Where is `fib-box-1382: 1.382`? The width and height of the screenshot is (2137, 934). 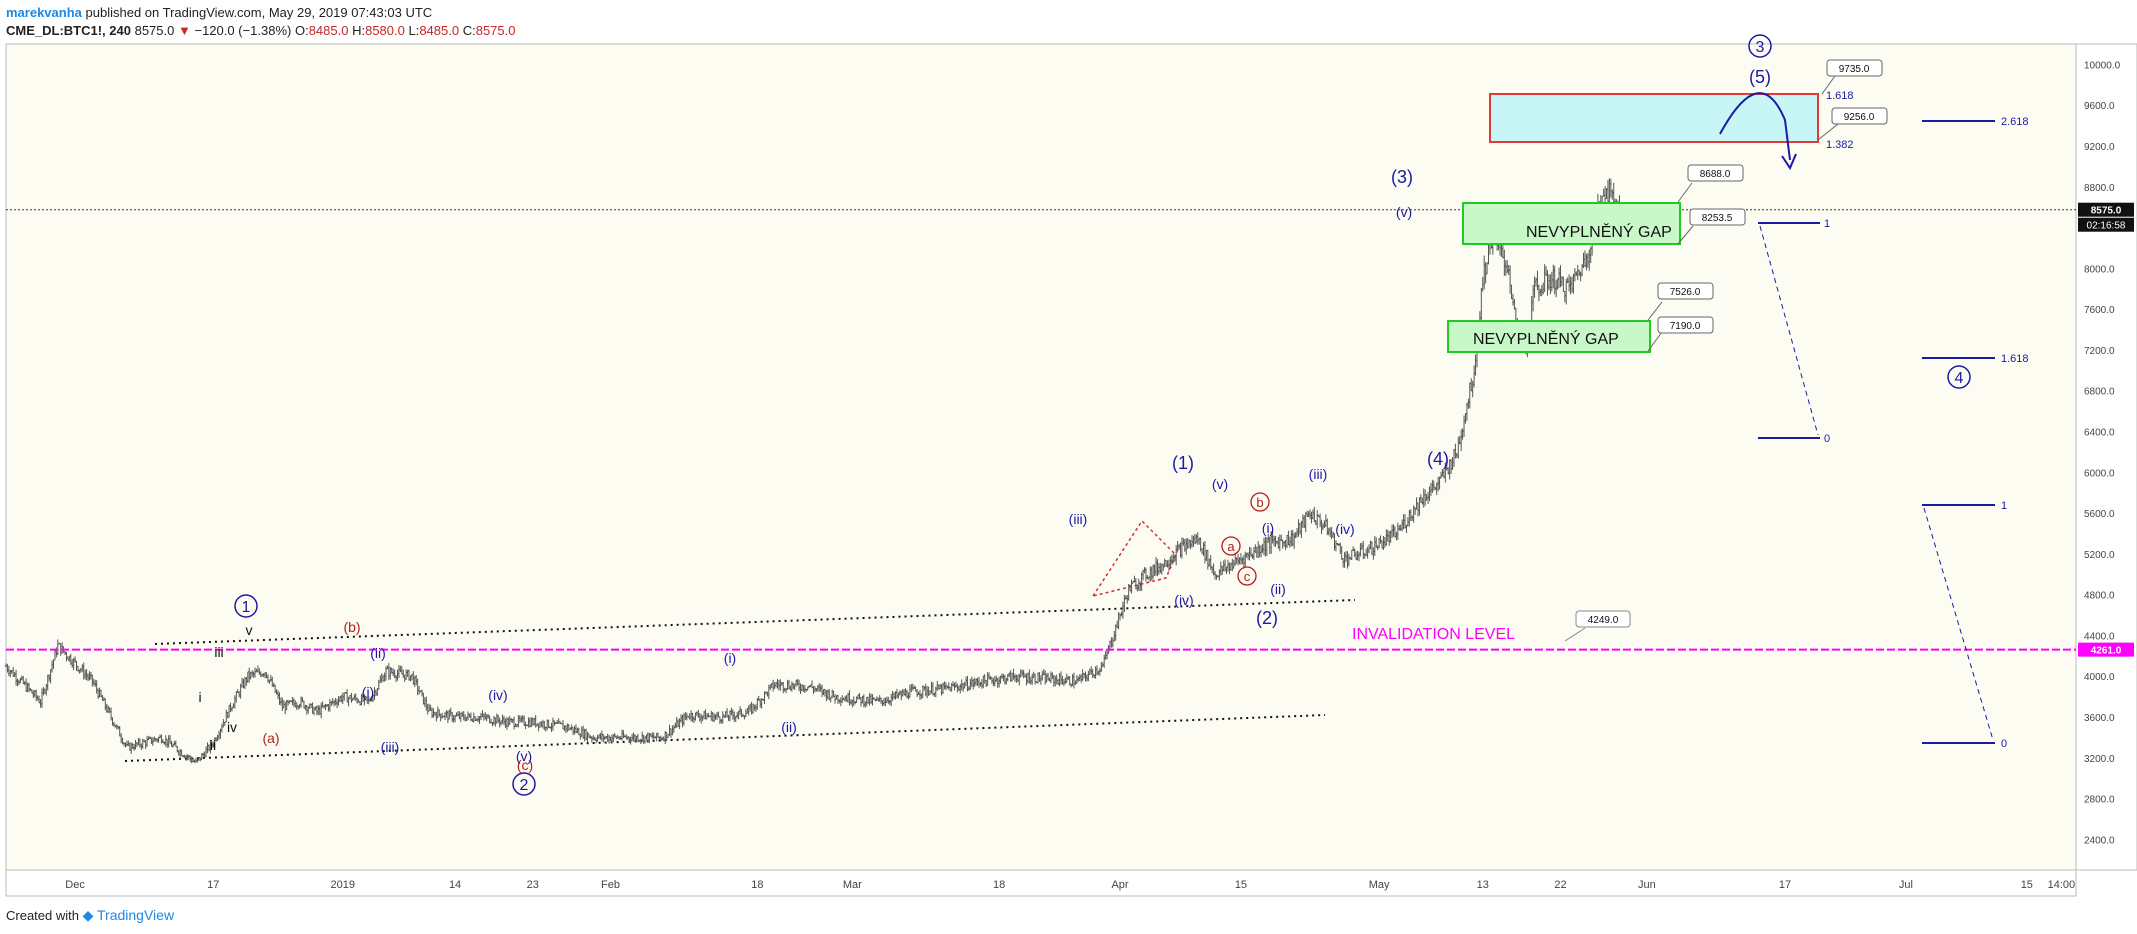
fib-box-1382: 1.382 is located at coordinates (1840, 145).